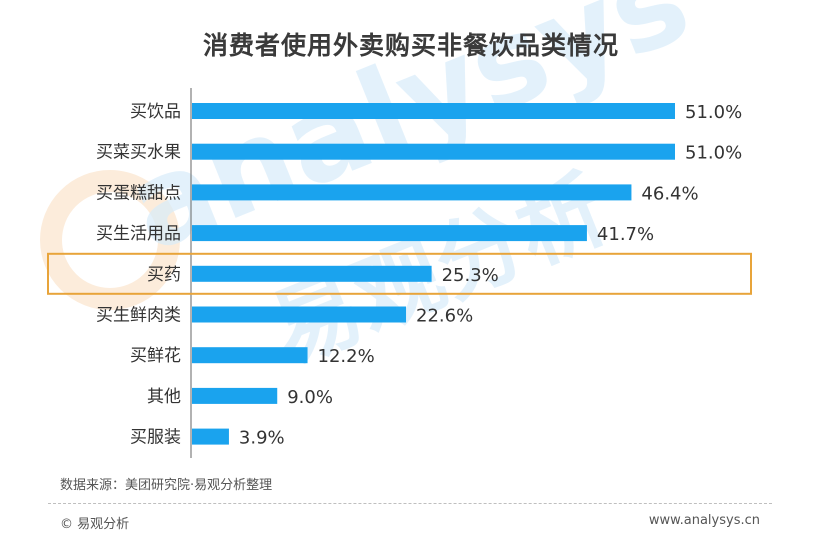 The image size is (822, 554). I want to click on data-label: 46.4%, so click(669, 193).